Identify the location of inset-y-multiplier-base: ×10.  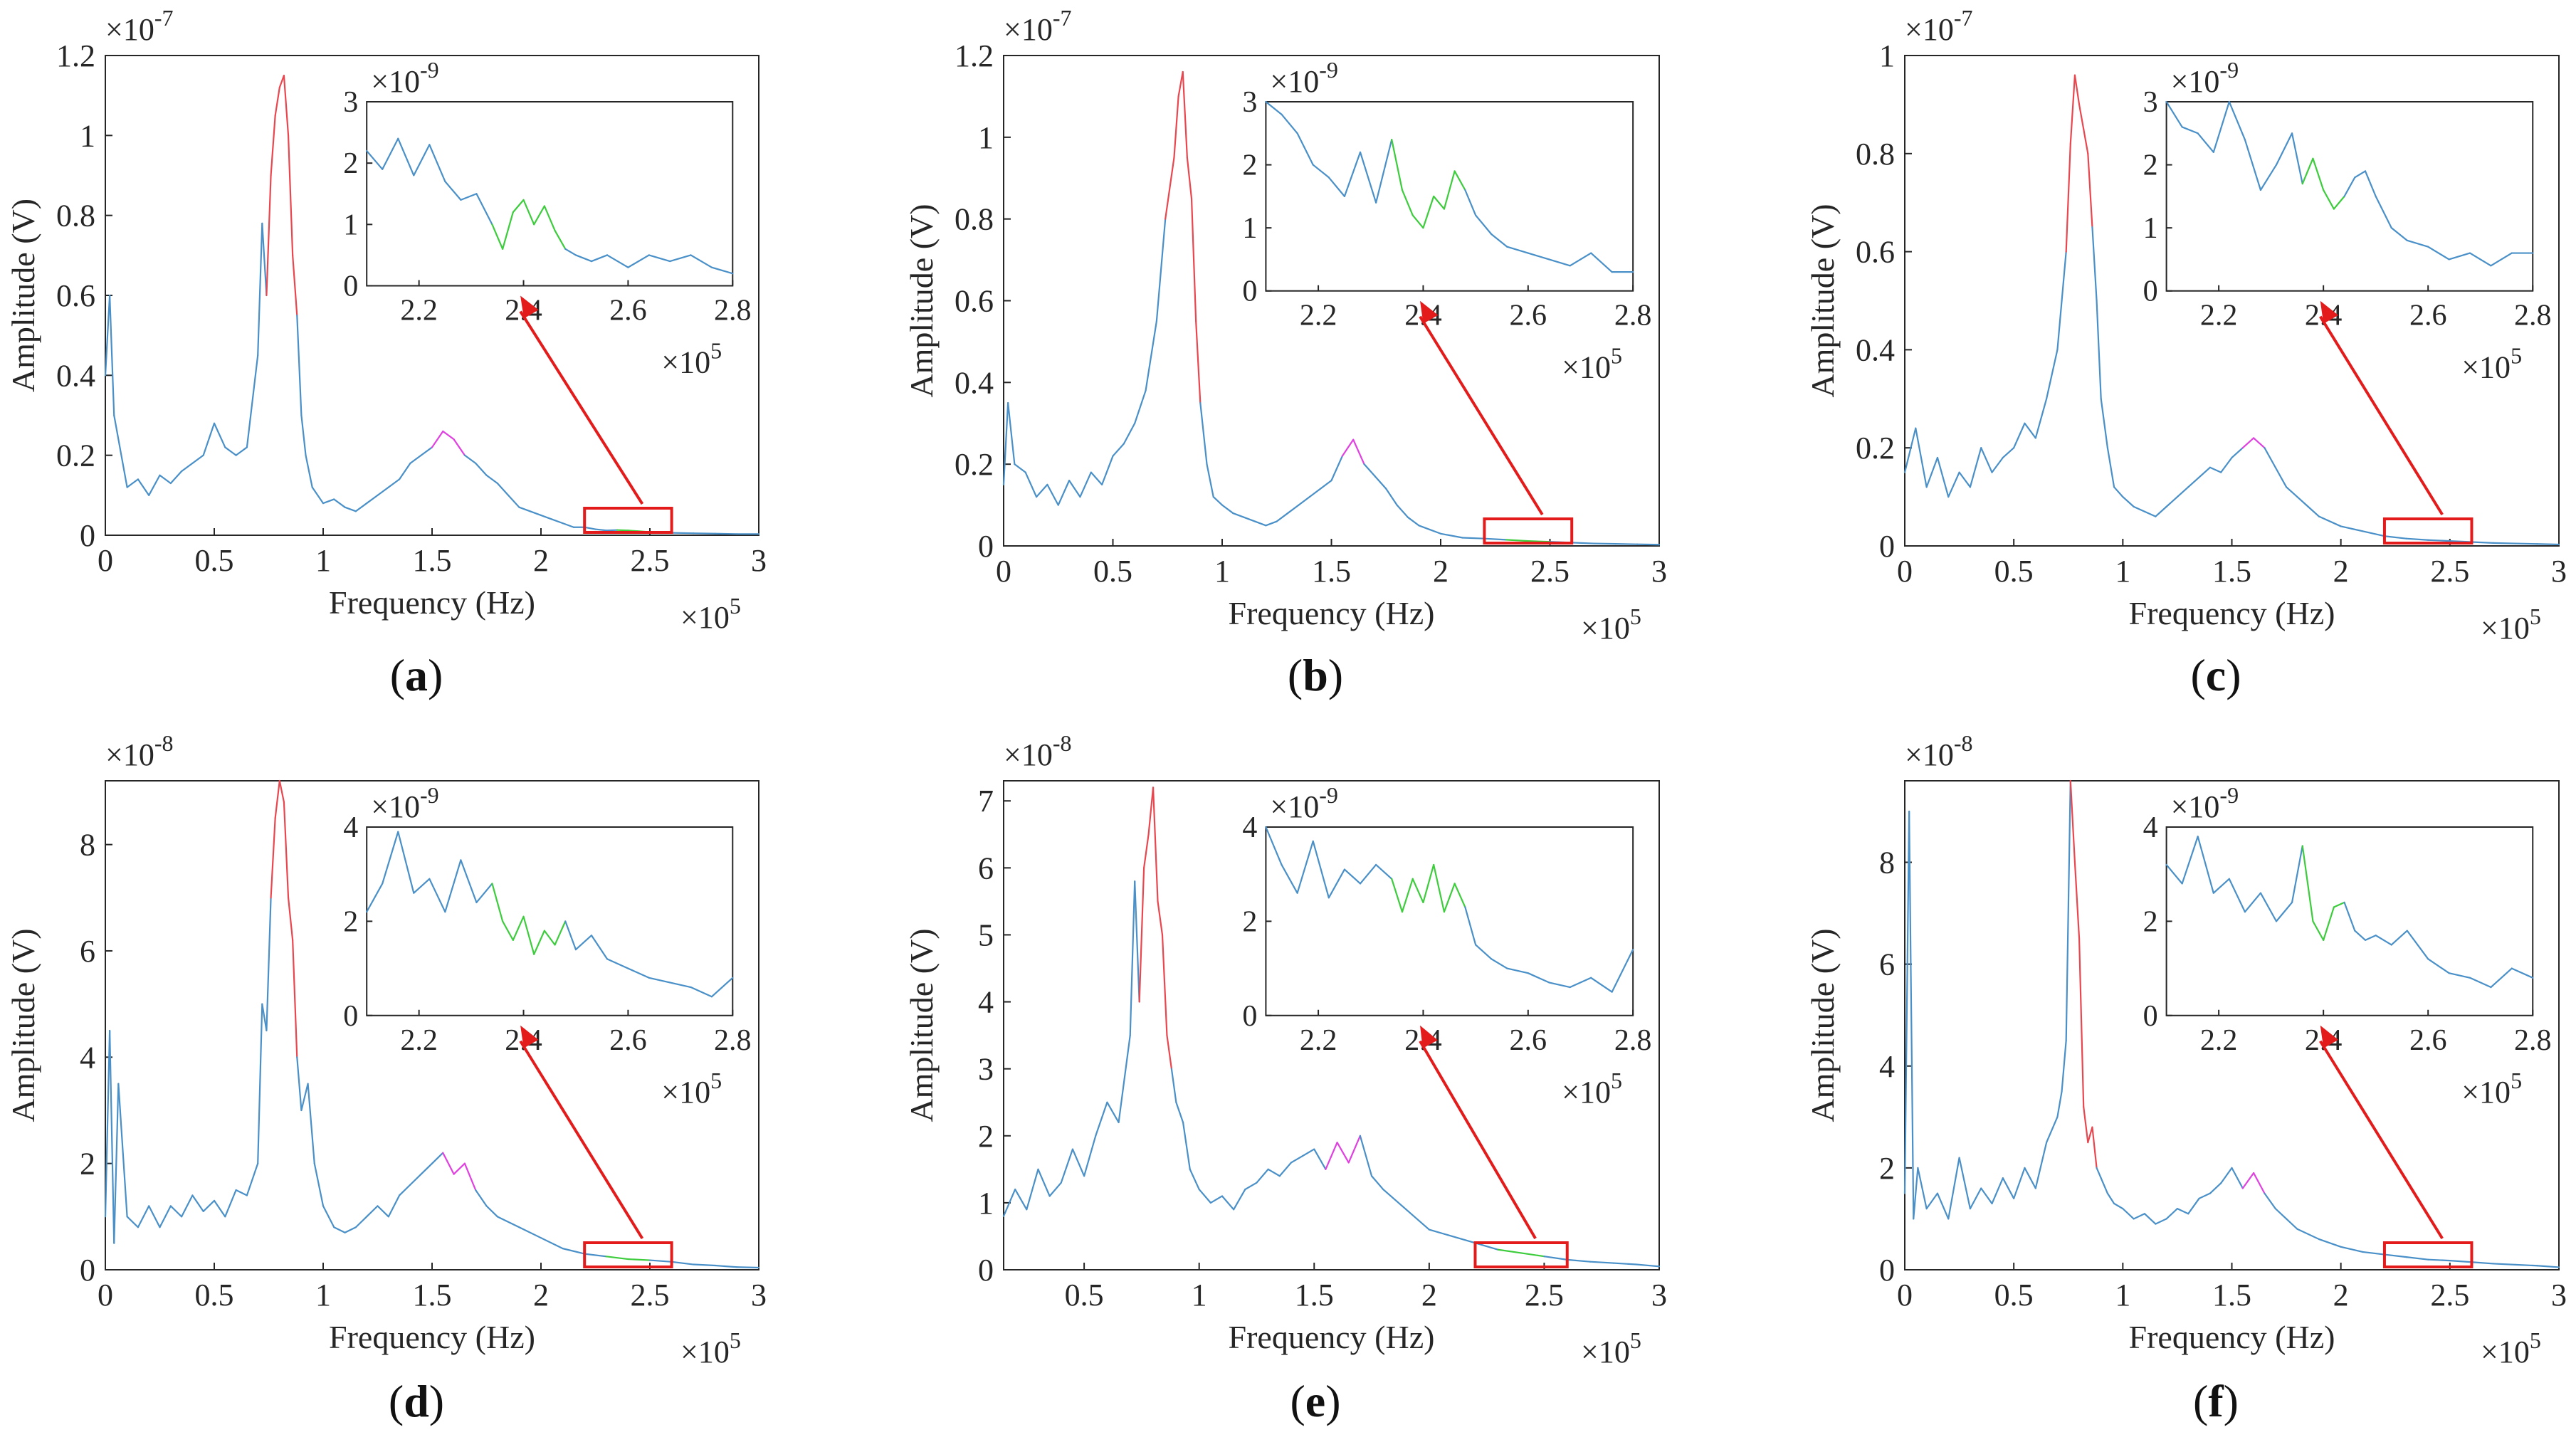
(1294, 81).